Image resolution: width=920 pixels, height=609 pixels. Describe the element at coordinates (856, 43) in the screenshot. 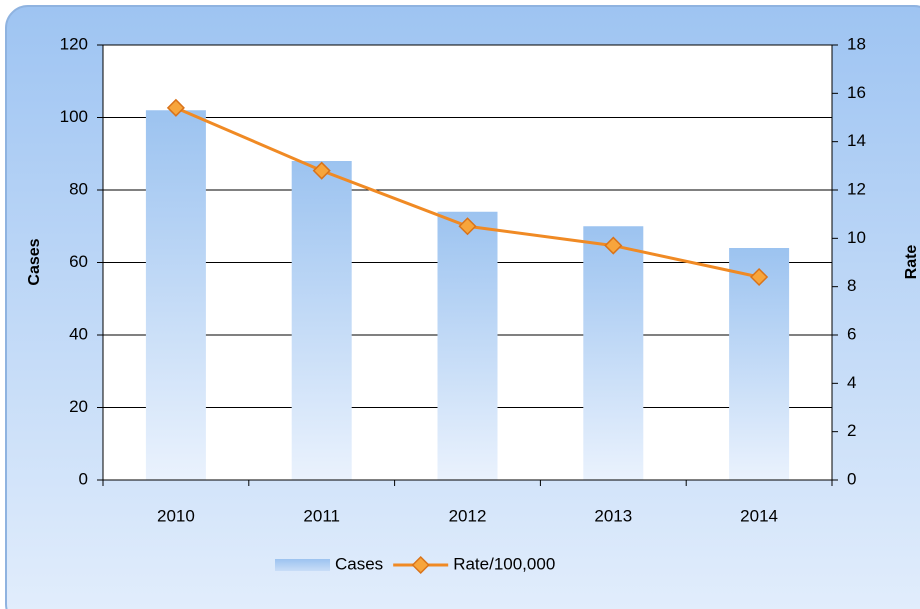

I see `y2-tick-label: 18` at that location.